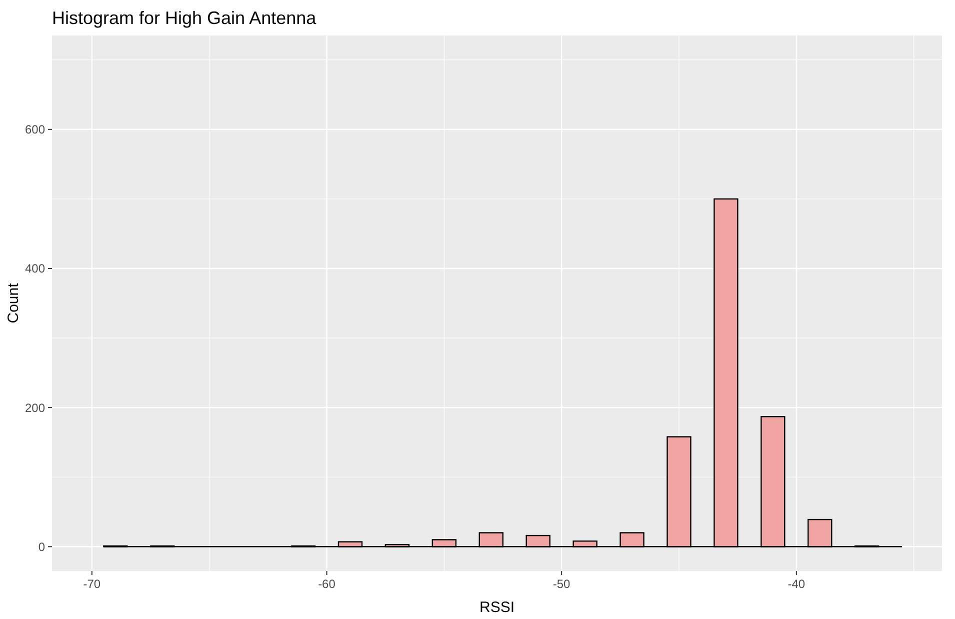  What do you see at coordinates (13, 303) in the screenshot?
I see `y-axis-title: Count` at bounding box center [13, 303].